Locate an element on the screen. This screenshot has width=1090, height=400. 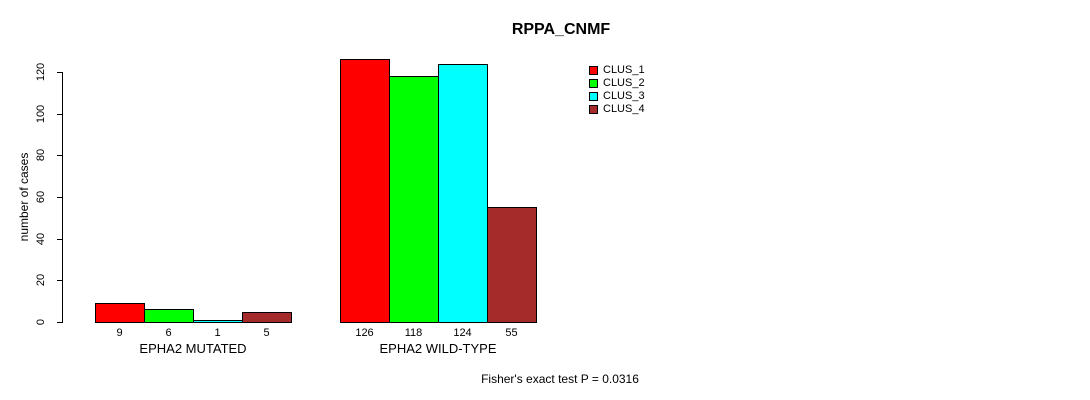
legend-item-clus_3: CLUS_3 is located at coordinates (617, 96).